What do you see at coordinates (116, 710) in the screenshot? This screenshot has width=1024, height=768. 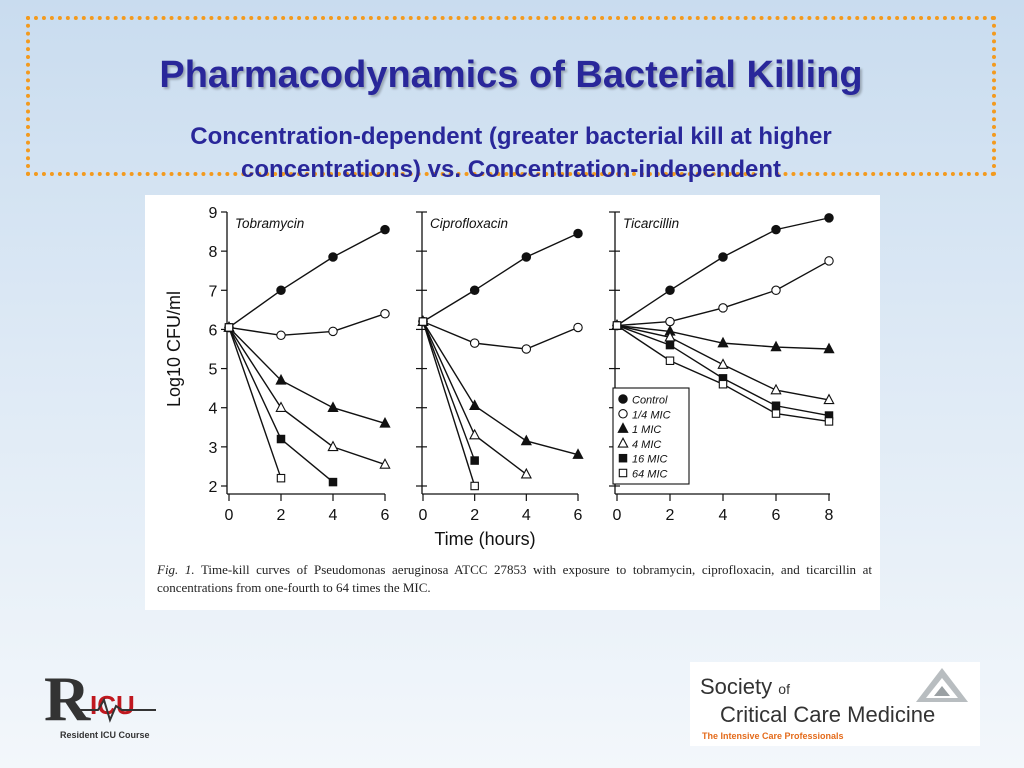 I see `ricu-pulse-icon` at bounding box center [116, 710].